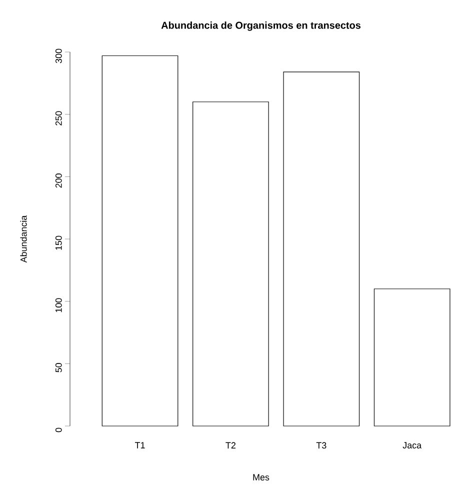 This screenshot has width=452, height=490. Describe the element at coordinates (58, 243) in the screenshot. I see `y-tick-label: 150` at that location.